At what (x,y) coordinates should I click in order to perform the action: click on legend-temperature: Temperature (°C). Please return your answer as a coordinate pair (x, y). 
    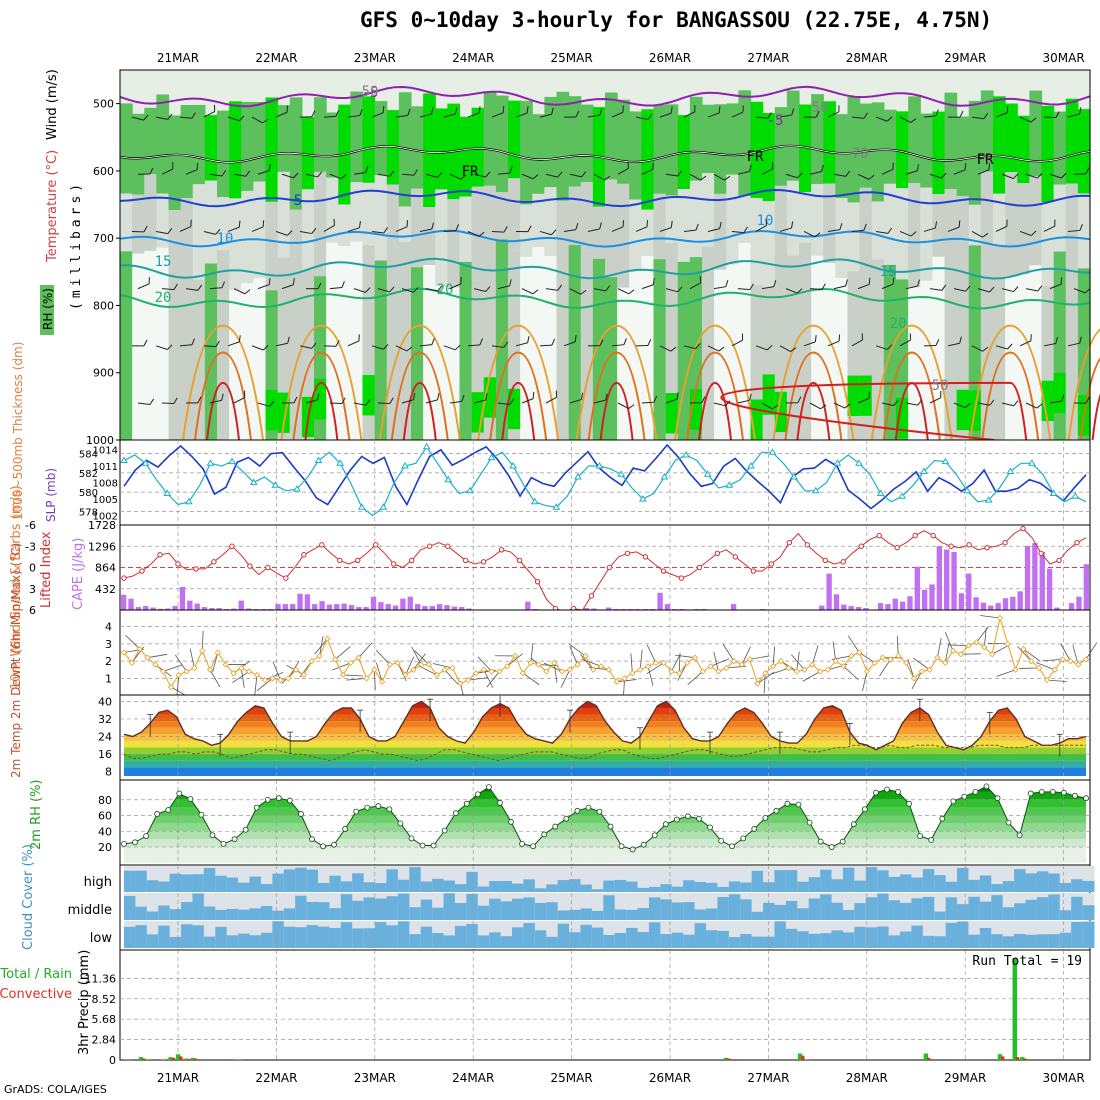
    Looking at the image, I should click on (52, 206).